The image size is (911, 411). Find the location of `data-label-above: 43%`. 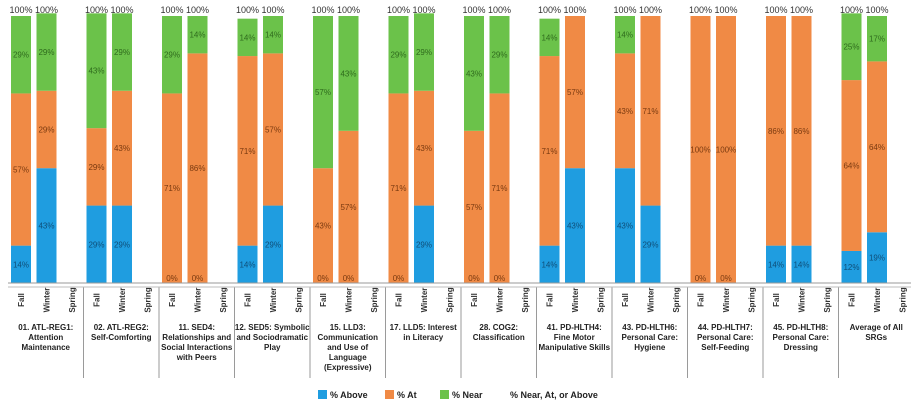

data-label-above: 43% is located at coordinates (575, 226).